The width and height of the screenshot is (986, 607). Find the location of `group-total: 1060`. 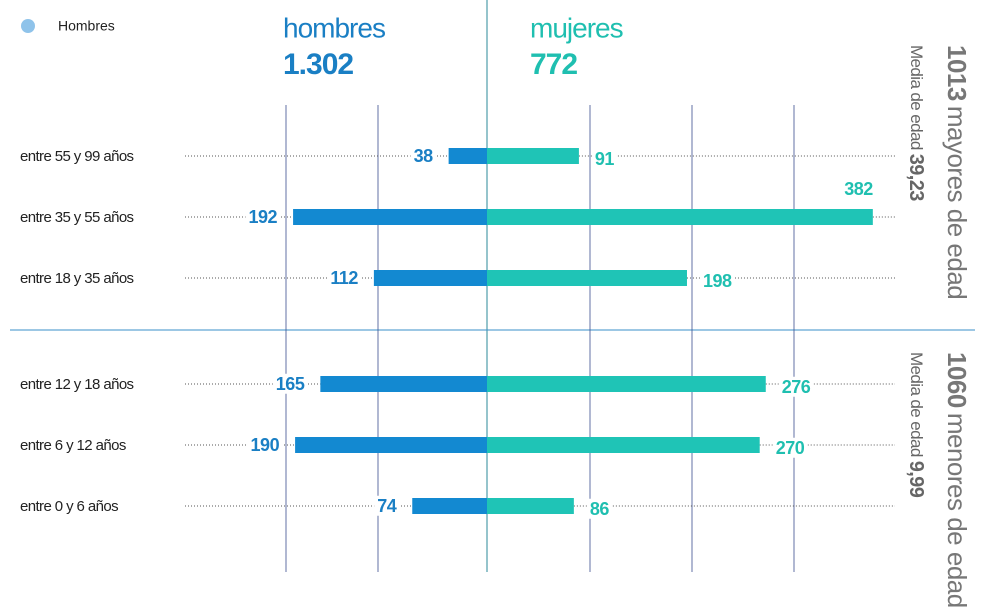

group-total: 1060 is located at coordinates (957, 380).